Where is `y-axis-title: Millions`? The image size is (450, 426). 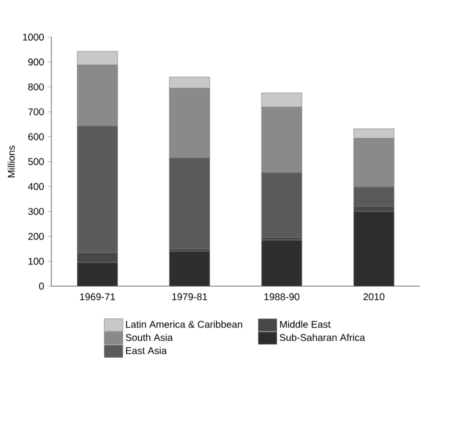 y-axis-title: Millions is located at coordinates (11, 162).